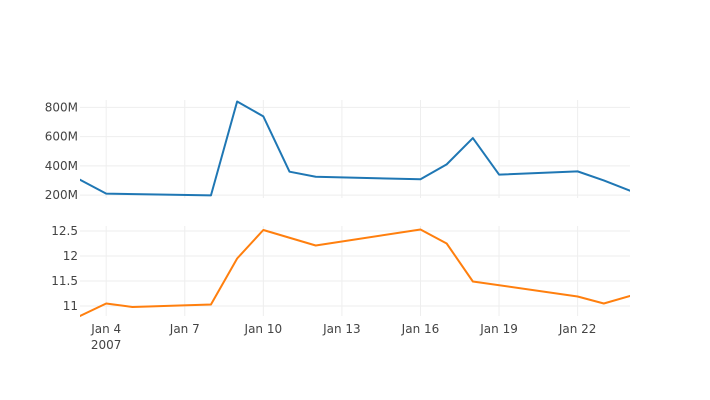 This screenshot has height=400, width=710. I want to click on x-tick-label: Jan 13, so click(341, 329).